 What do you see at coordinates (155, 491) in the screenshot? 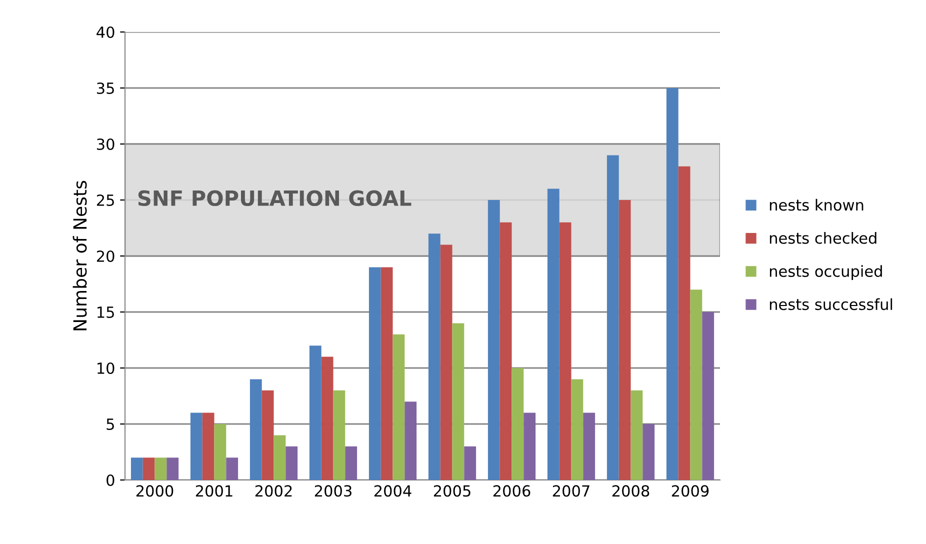
I see `x-tick-label: 2000` at bounding box center [155, 491].